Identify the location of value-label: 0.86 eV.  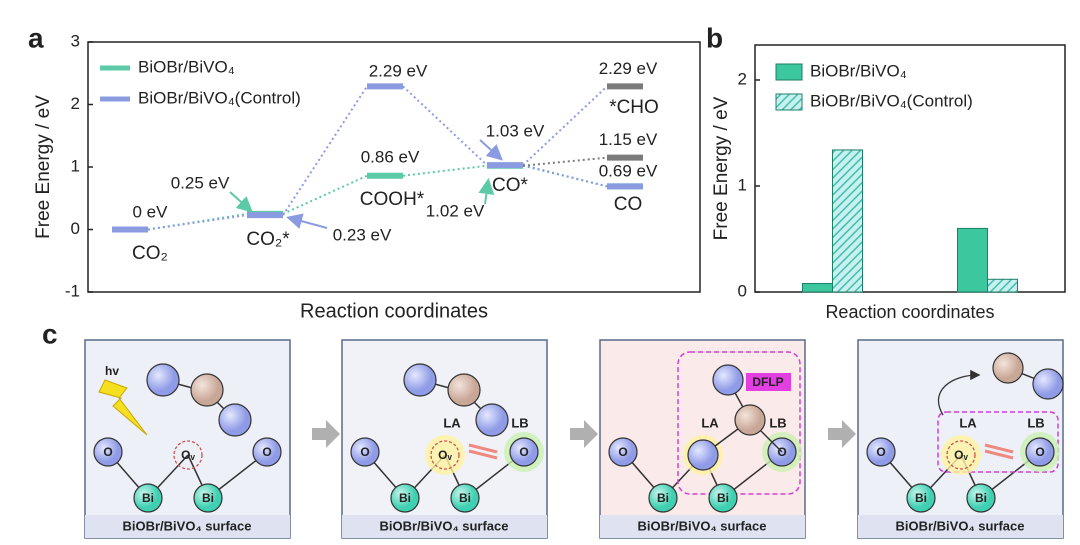
(390, 156).